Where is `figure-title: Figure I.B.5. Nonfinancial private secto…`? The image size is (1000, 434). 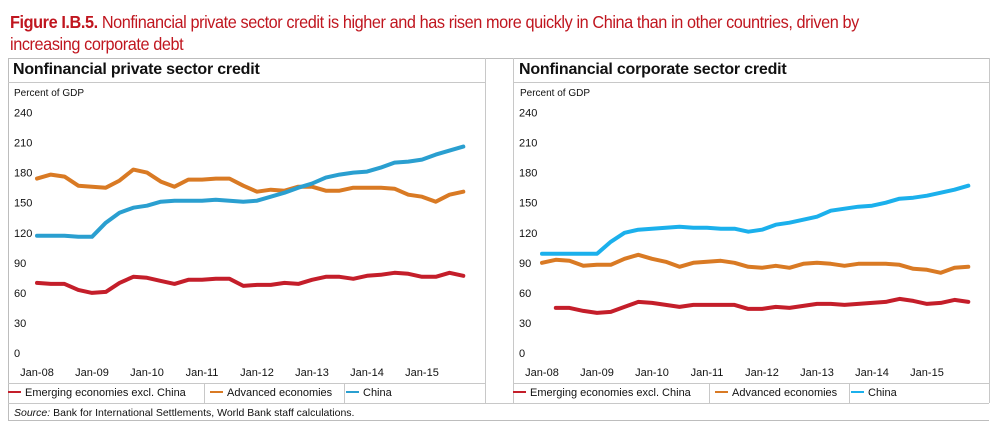
figure-title: Figure I.B.5. Nonfinancial private secto… is located at coordinates (463, 33).